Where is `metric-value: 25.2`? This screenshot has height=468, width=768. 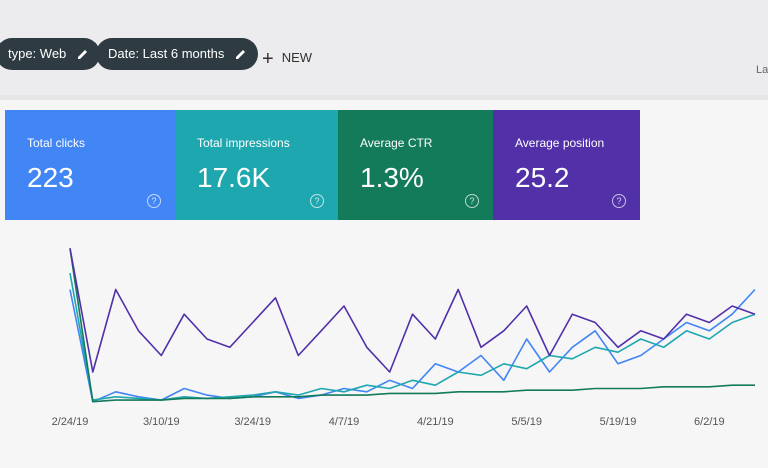 metric-value: 25.2 is located at coordinates (542, 177).